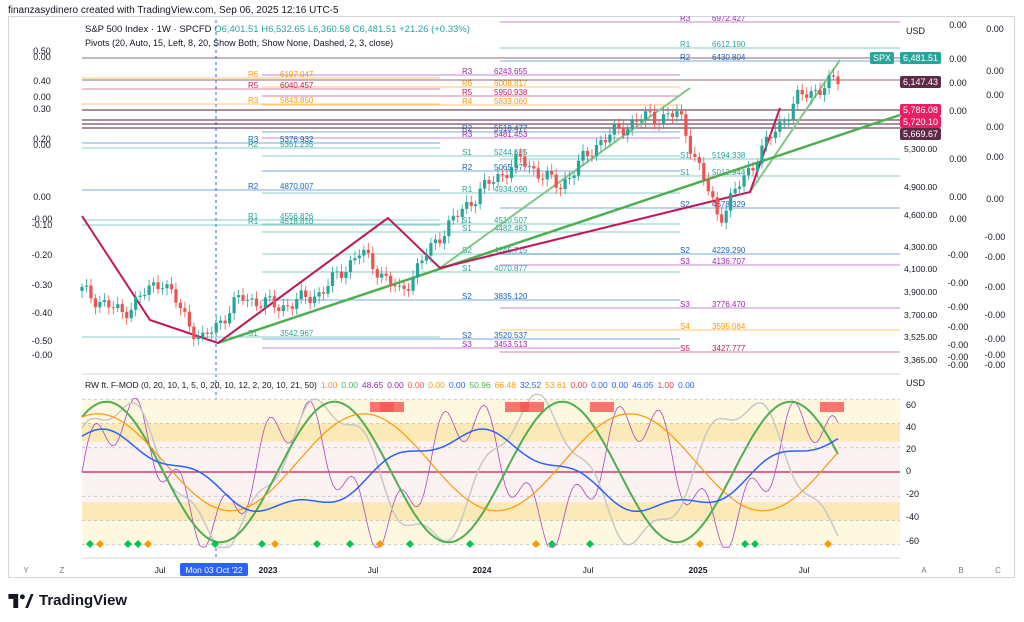 This screenshot has height=622, width=1024. Describe the element at coordinates (921, 110) in the screenshot. I see `price-tag: 5,786.08` at that location.